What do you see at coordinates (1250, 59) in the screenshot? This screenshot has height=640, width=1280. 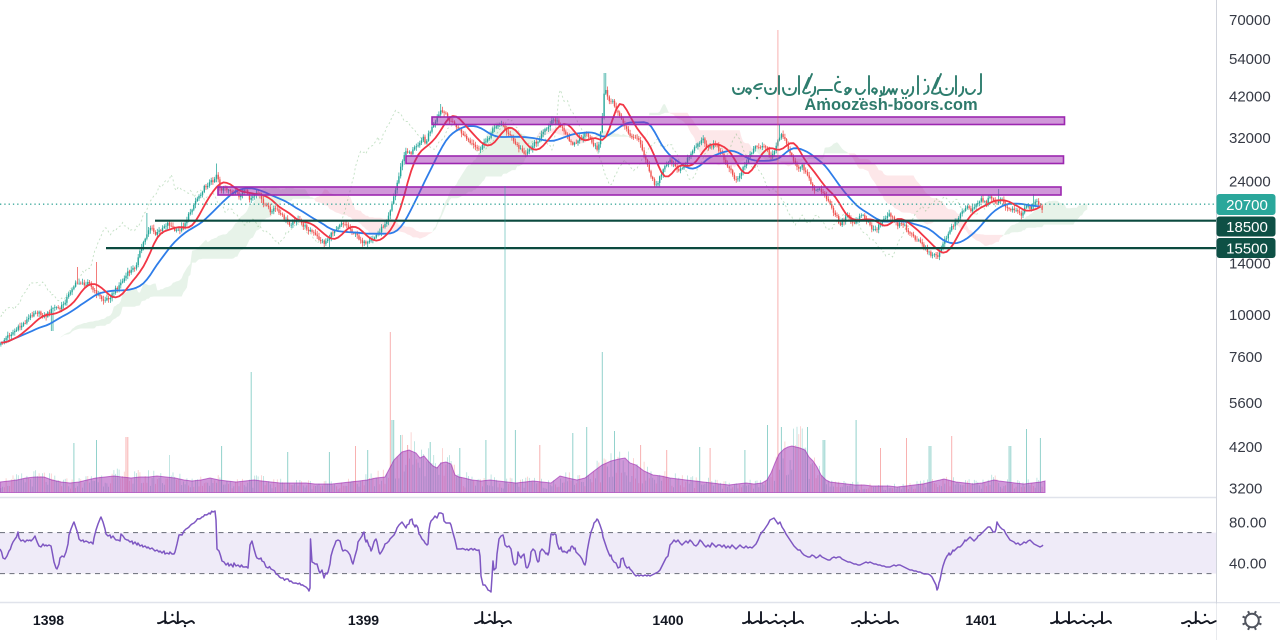 I see `svg-text: 54000` at bounding box center [1250, 59].